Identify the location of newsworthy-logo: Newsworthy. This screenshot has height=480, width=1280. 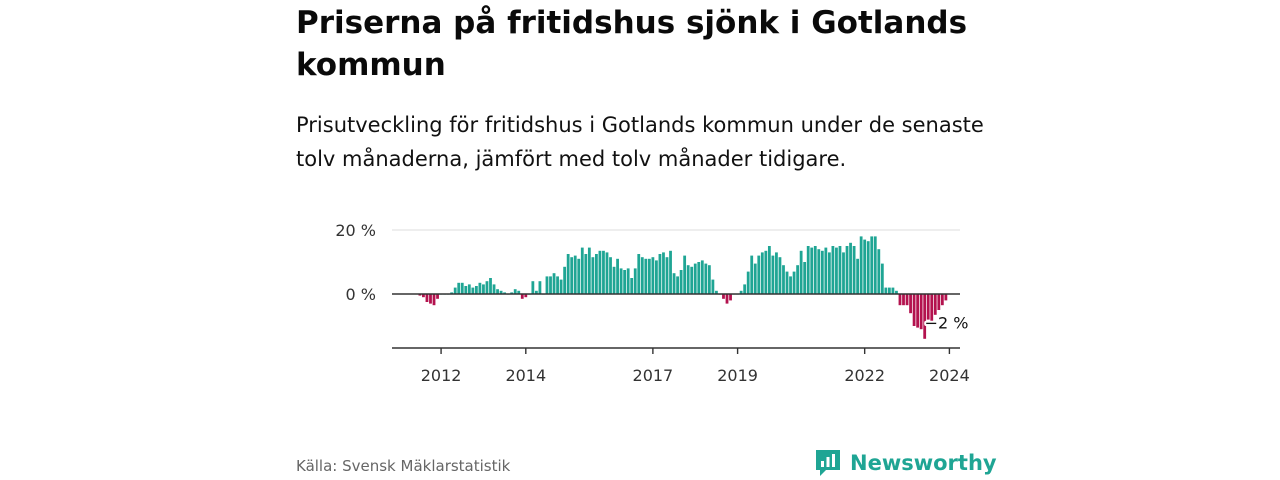
(905, 463).